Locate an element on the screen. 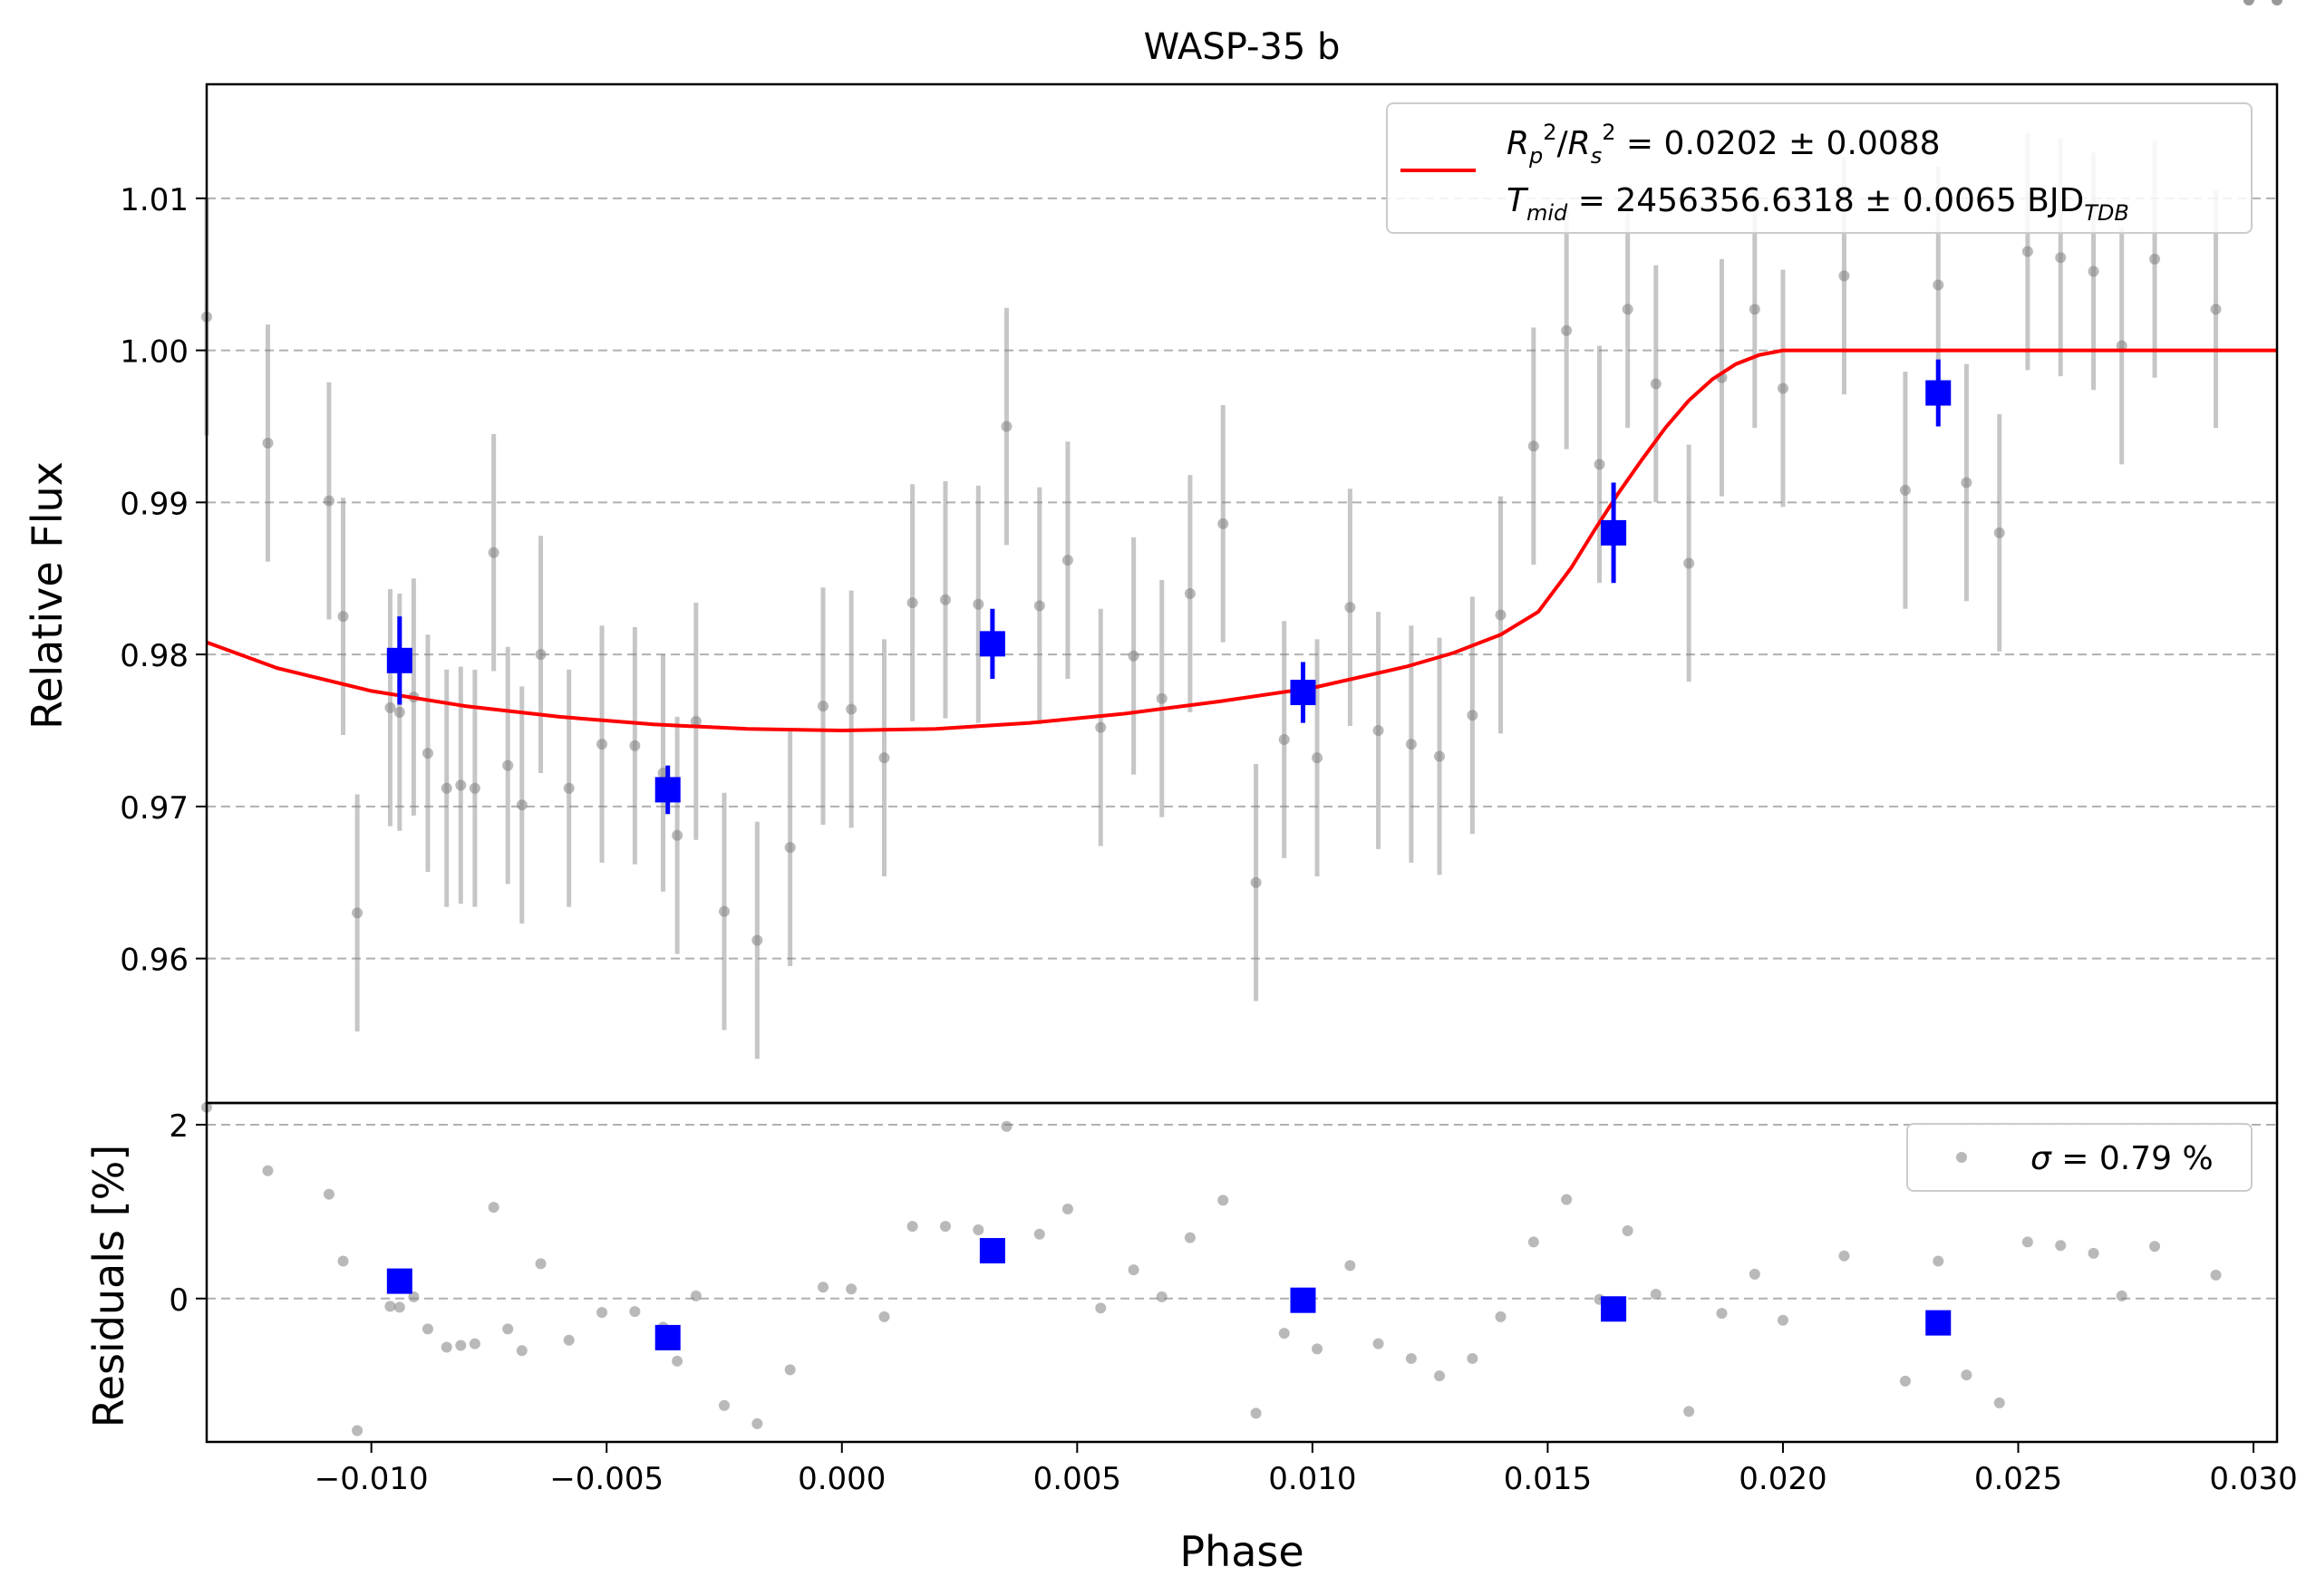 This screenshot has width=2316, height=1596. x-tick-label: 0.025 is located at coordinates (2018, 1479).